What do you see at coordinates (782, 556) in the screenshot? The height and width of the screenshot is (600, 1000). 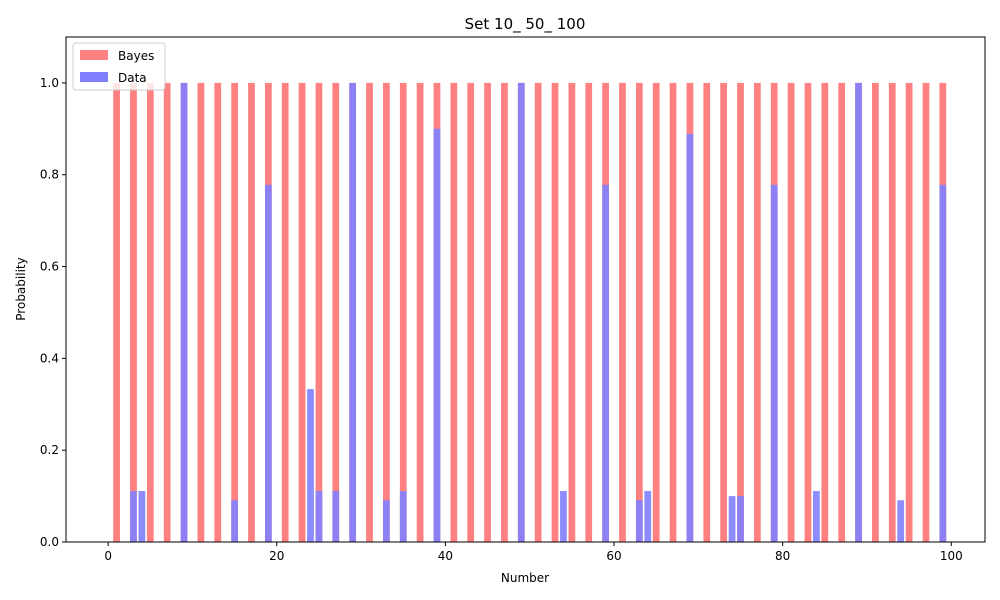 I see `x-tick-label-80: 80` at bounding box center [782, 556].